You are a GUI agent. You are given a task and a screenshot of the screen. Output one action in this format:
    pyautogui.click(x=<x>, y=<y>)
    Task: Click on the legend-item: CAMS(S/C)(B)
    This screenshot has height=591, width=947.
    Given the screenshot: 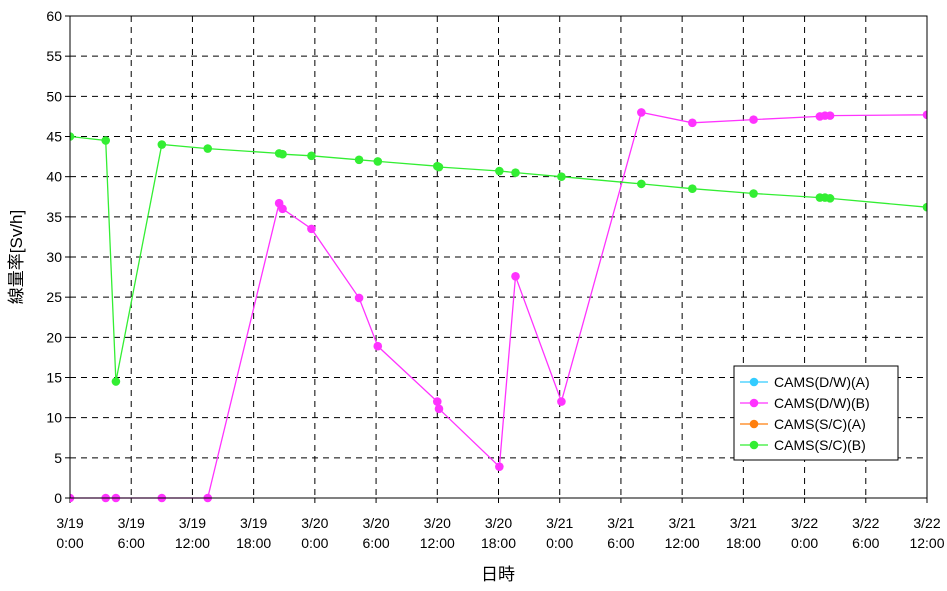 What is the action you would take?
    pyautogui.click(x=803, y=445)
    